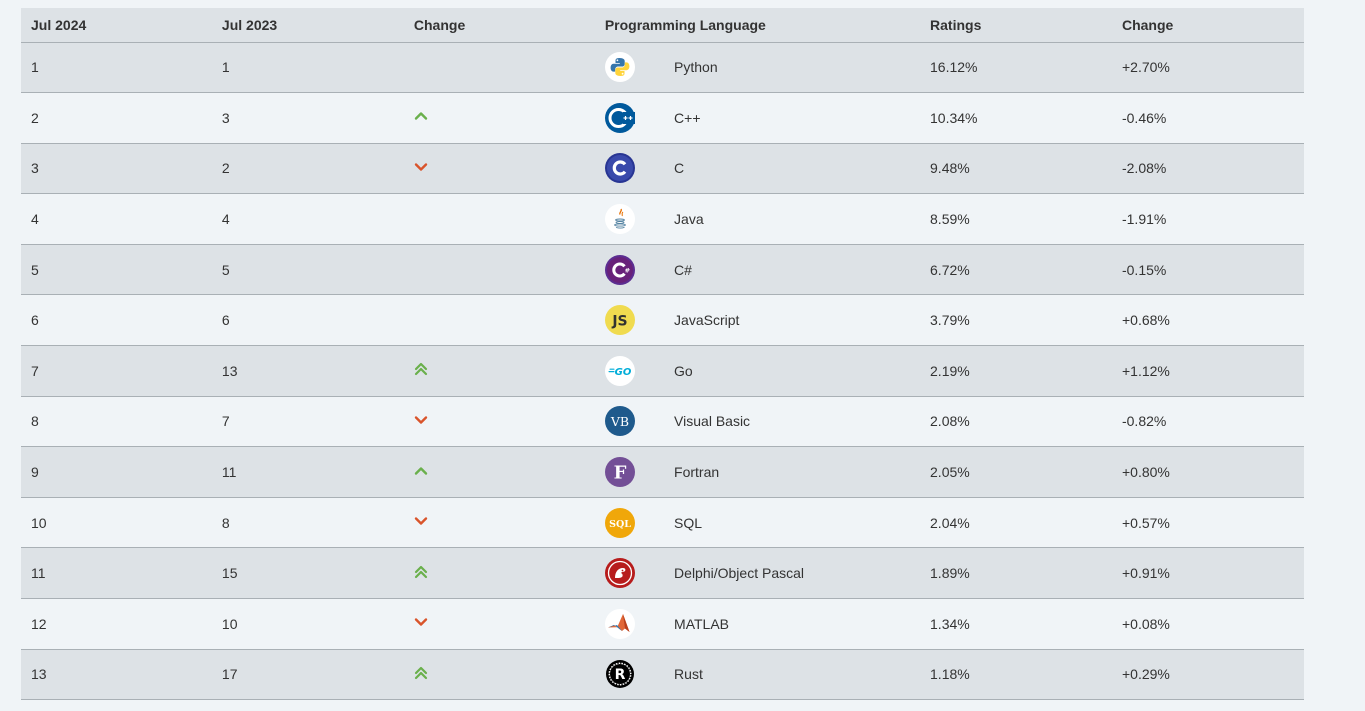 The width and height of the screenshot is (1365, 711). I want to click on rating-value: 2.19%, so click(1016, 371).